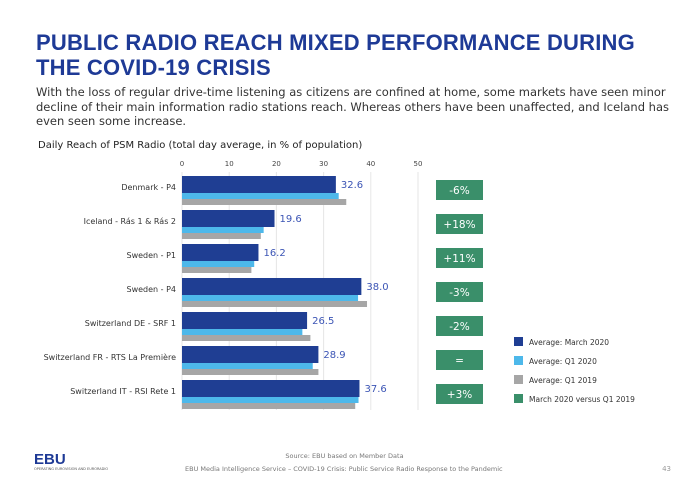 Image resolution: width=689 pixels, height=483 pixels. Describe the element at coordinates (563, 361) in the screenshot. I see `legend-label: Average: Q1 2020` at that location.